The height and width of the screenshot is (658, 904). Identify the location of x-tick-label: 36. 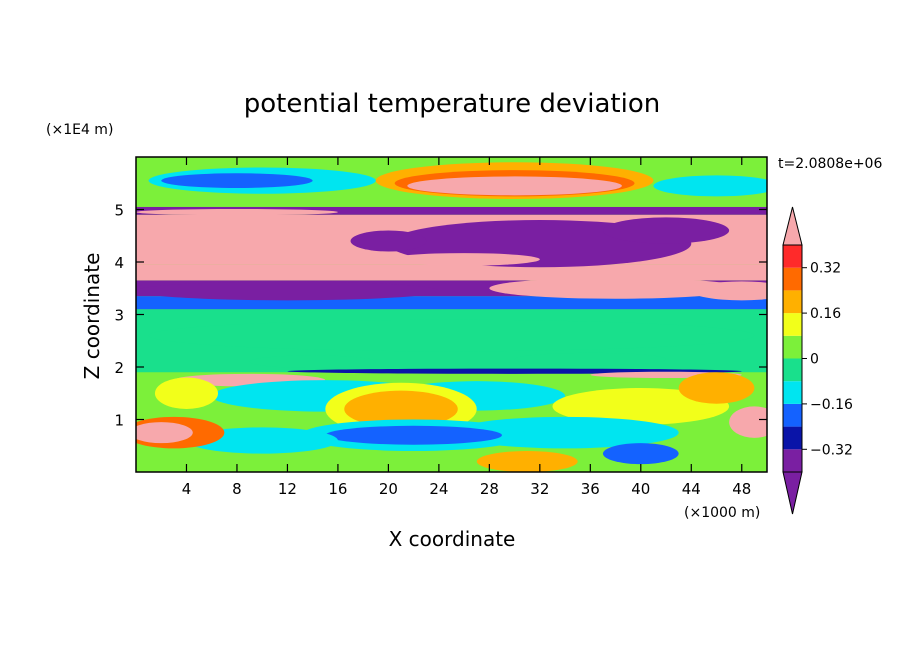
(590, 489).